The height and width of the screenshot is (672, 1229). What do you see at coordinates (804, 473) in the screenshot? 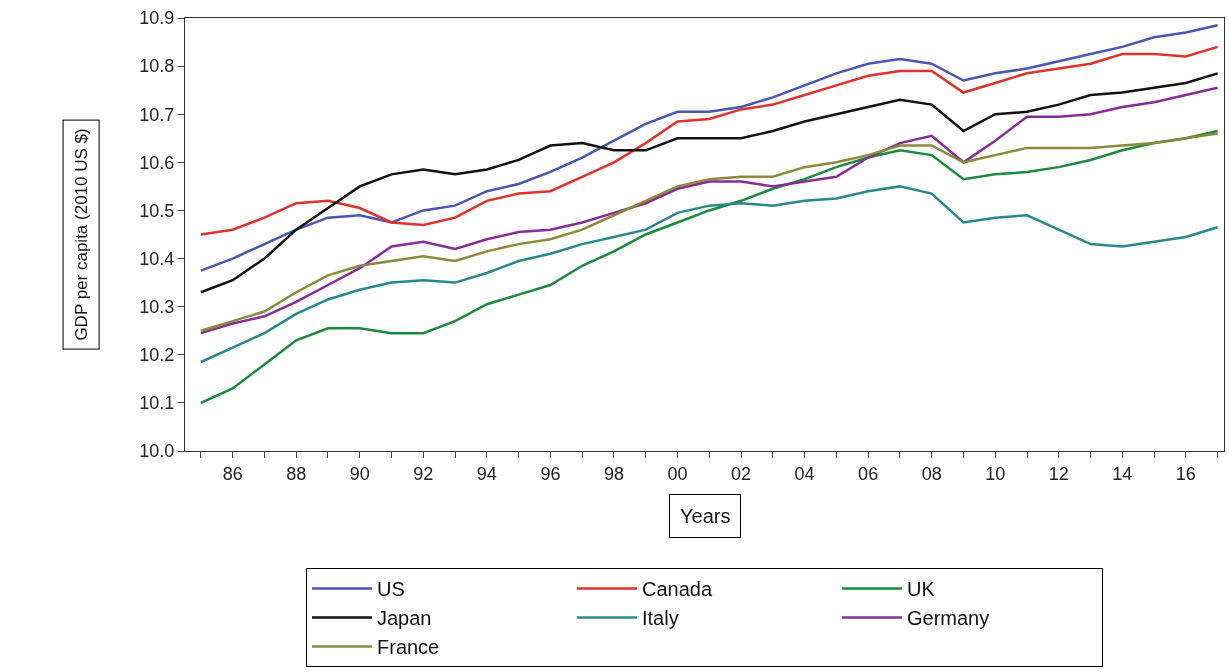
I see `x-tick-label: 04` at bounding box center [804, 473].